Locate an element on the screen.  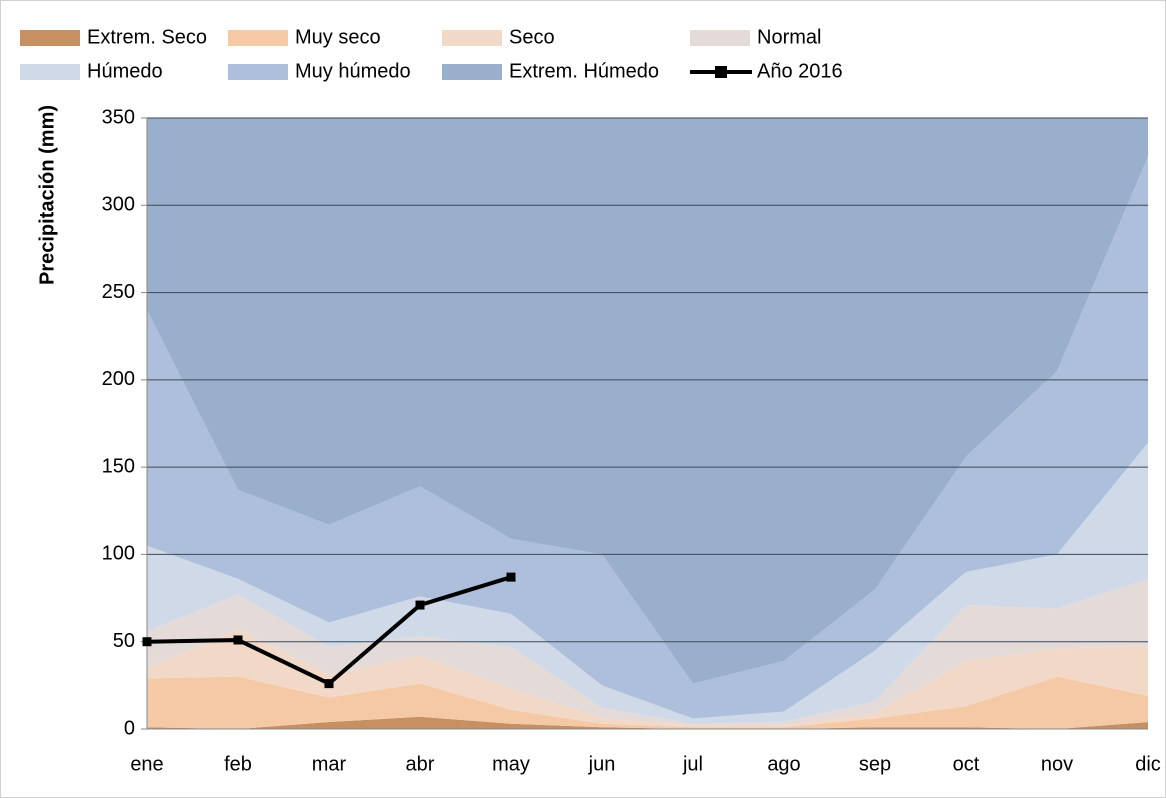
x-tick-label: mar is located at coordinates (329, 764).